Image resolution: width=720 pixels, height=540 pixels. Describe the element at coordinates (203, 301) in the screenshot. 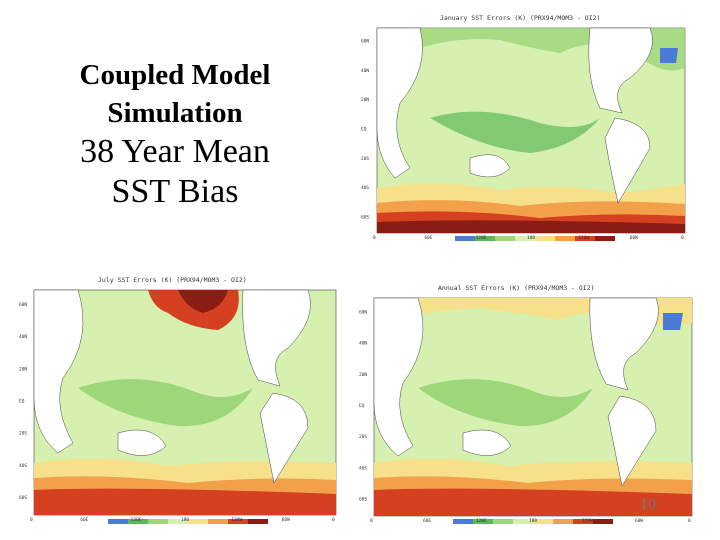

I see `july-north-pacific-hot` at that location.